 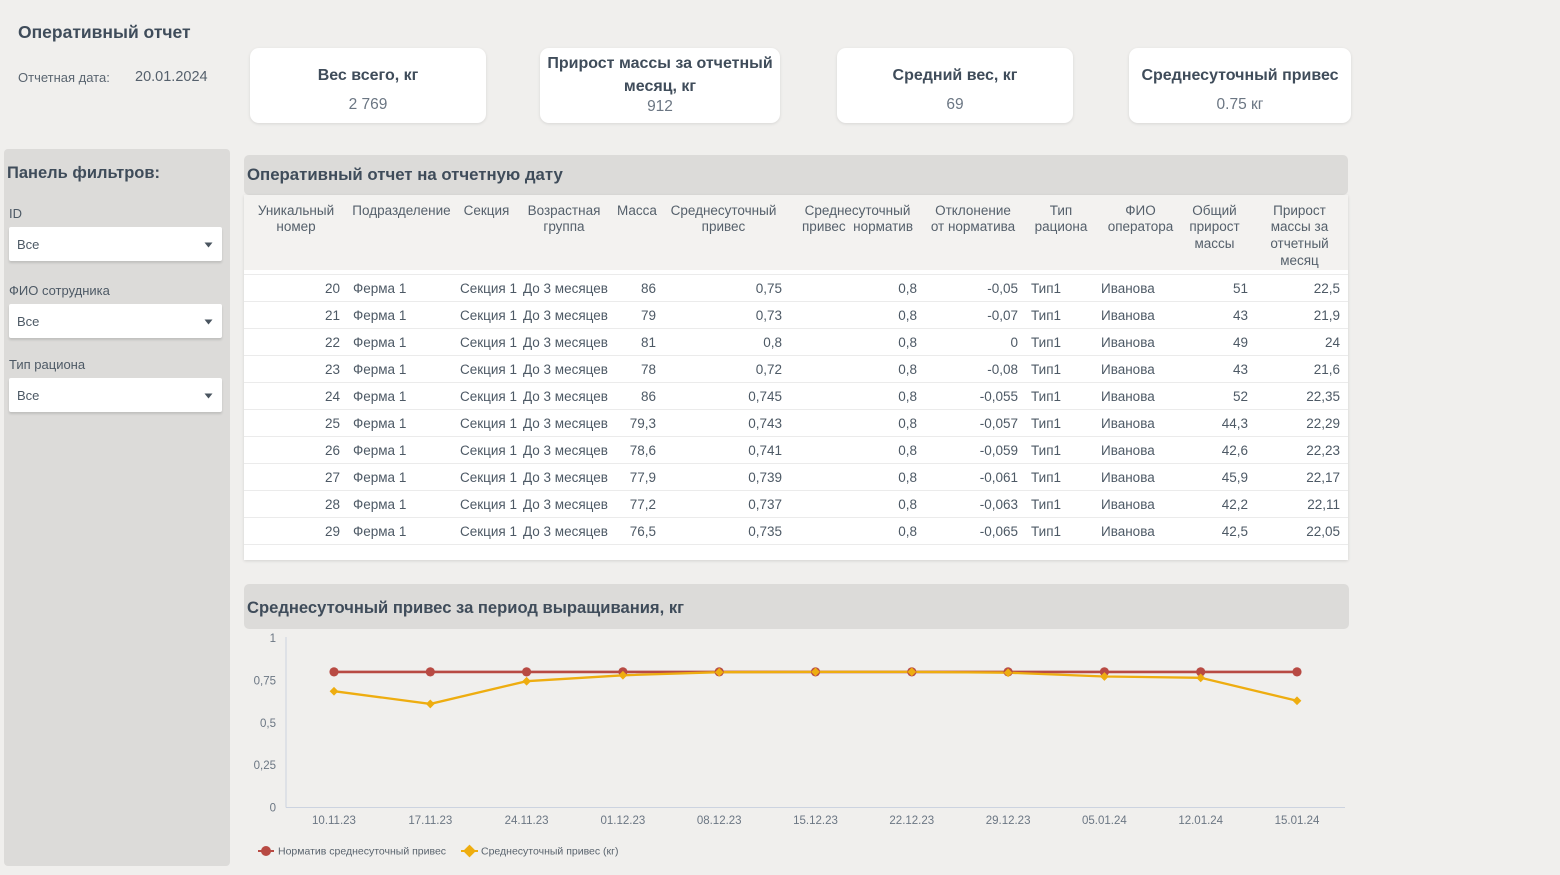 I want to click on svg-text: 12.01.24, so click(x=1200, y=821).